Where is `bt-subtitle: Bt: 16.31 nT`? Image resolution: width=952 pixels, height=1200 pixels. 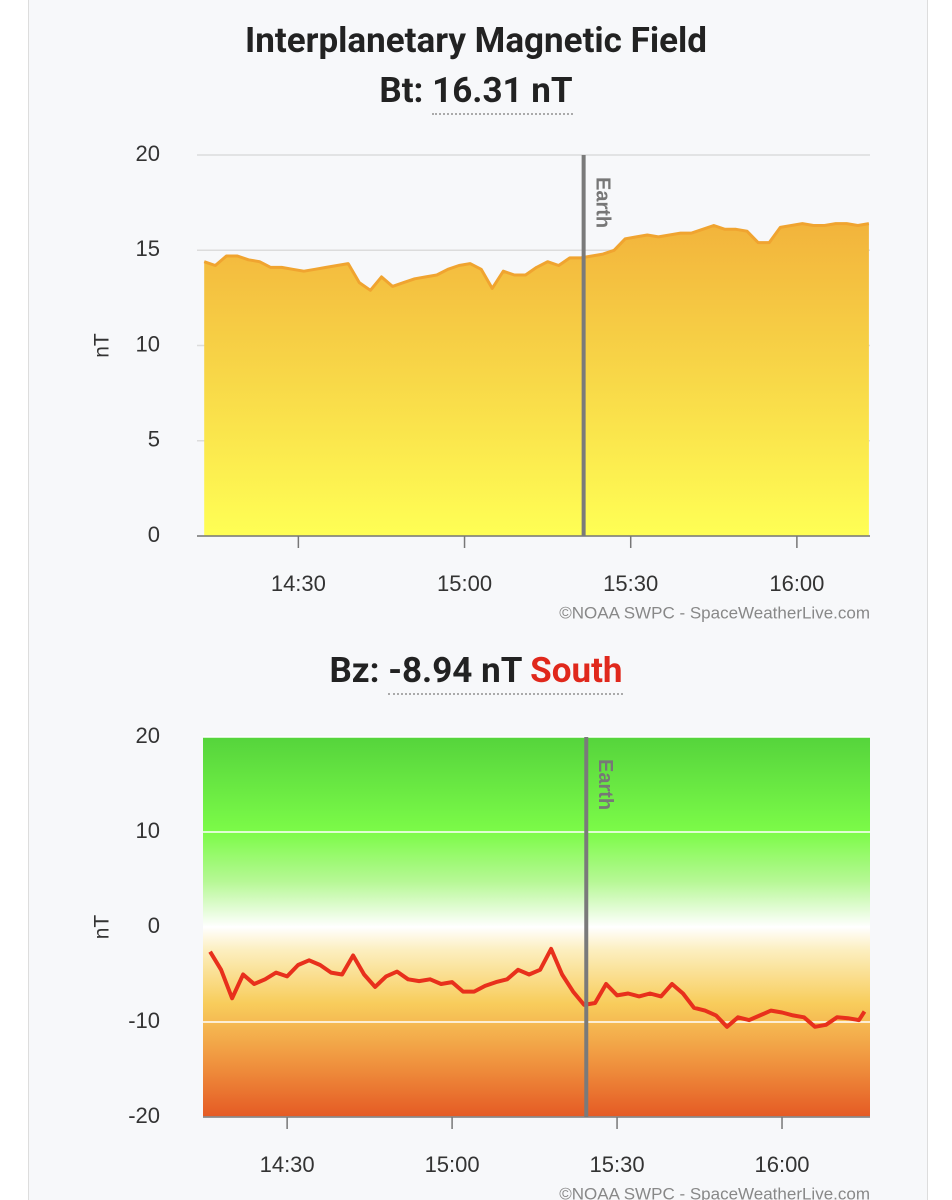
bt-subtitle: Bt: 16.31 nT is located at coordinates (476, 92).